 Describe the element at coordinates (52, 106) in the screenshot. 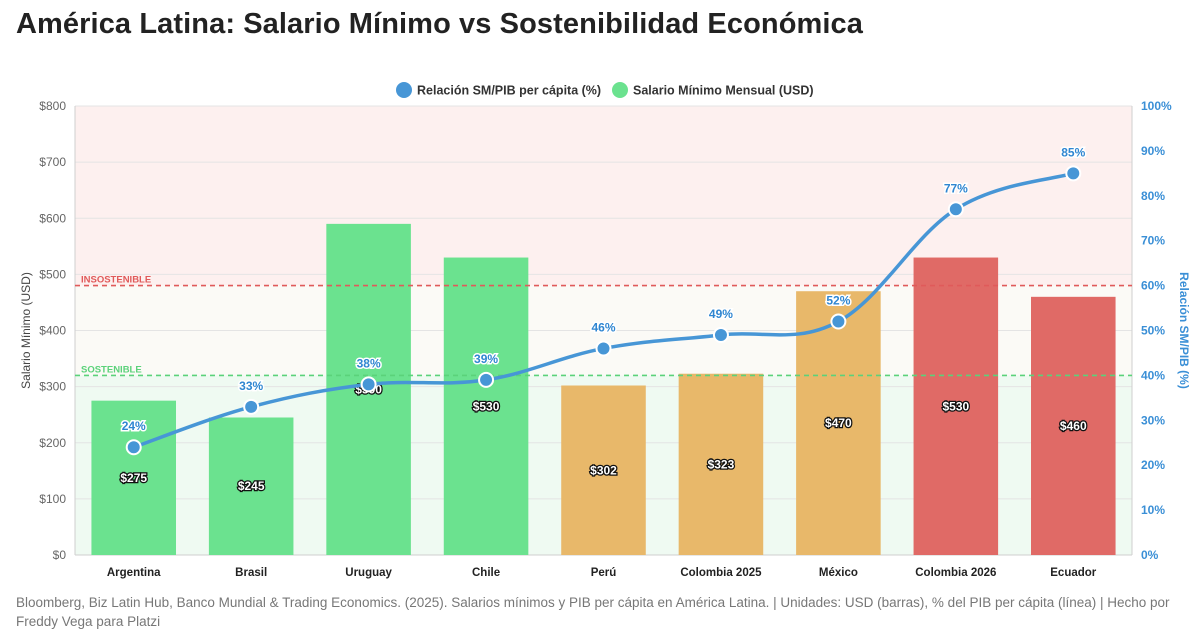

I see `y-tick-label: $800` at that location.